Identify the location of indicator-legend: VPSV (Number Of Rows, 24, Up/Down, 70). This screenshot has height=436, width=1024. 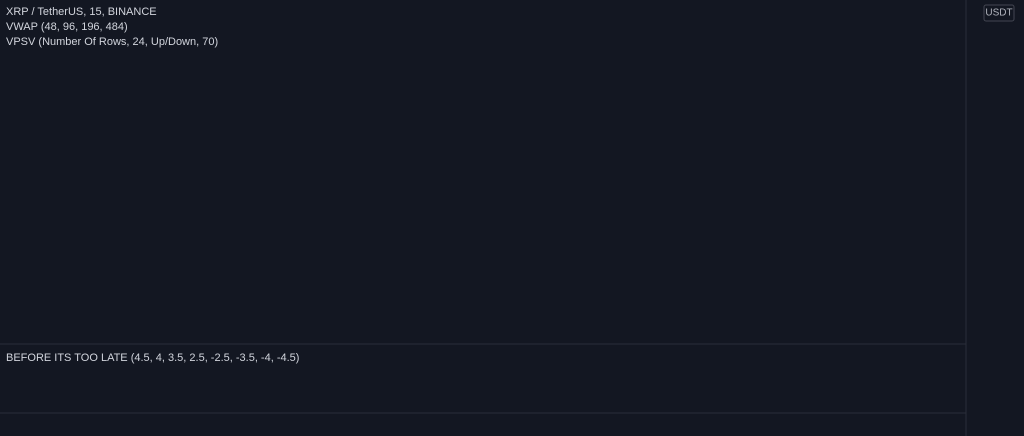
(112, 42).